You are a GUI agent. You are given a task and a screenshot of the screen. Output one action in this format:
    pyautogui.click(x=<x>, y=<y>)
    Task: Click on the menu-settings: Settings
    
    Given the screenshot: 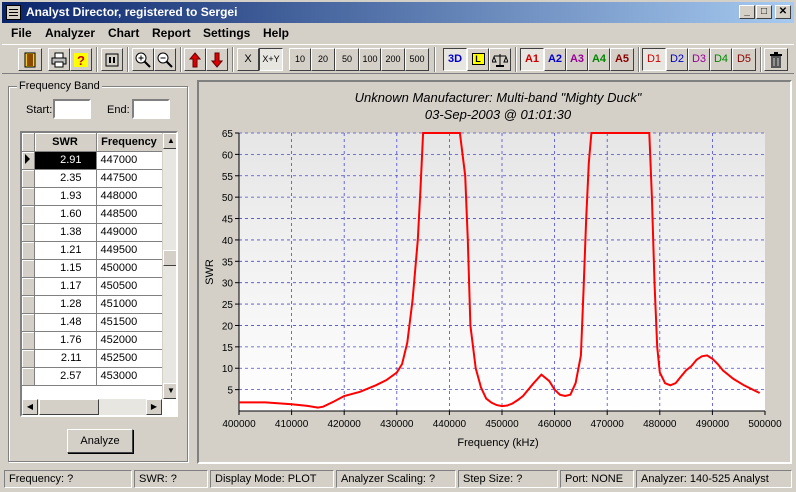 What is the action you would take?
    pyautogui.click(x=227, y=33)
    